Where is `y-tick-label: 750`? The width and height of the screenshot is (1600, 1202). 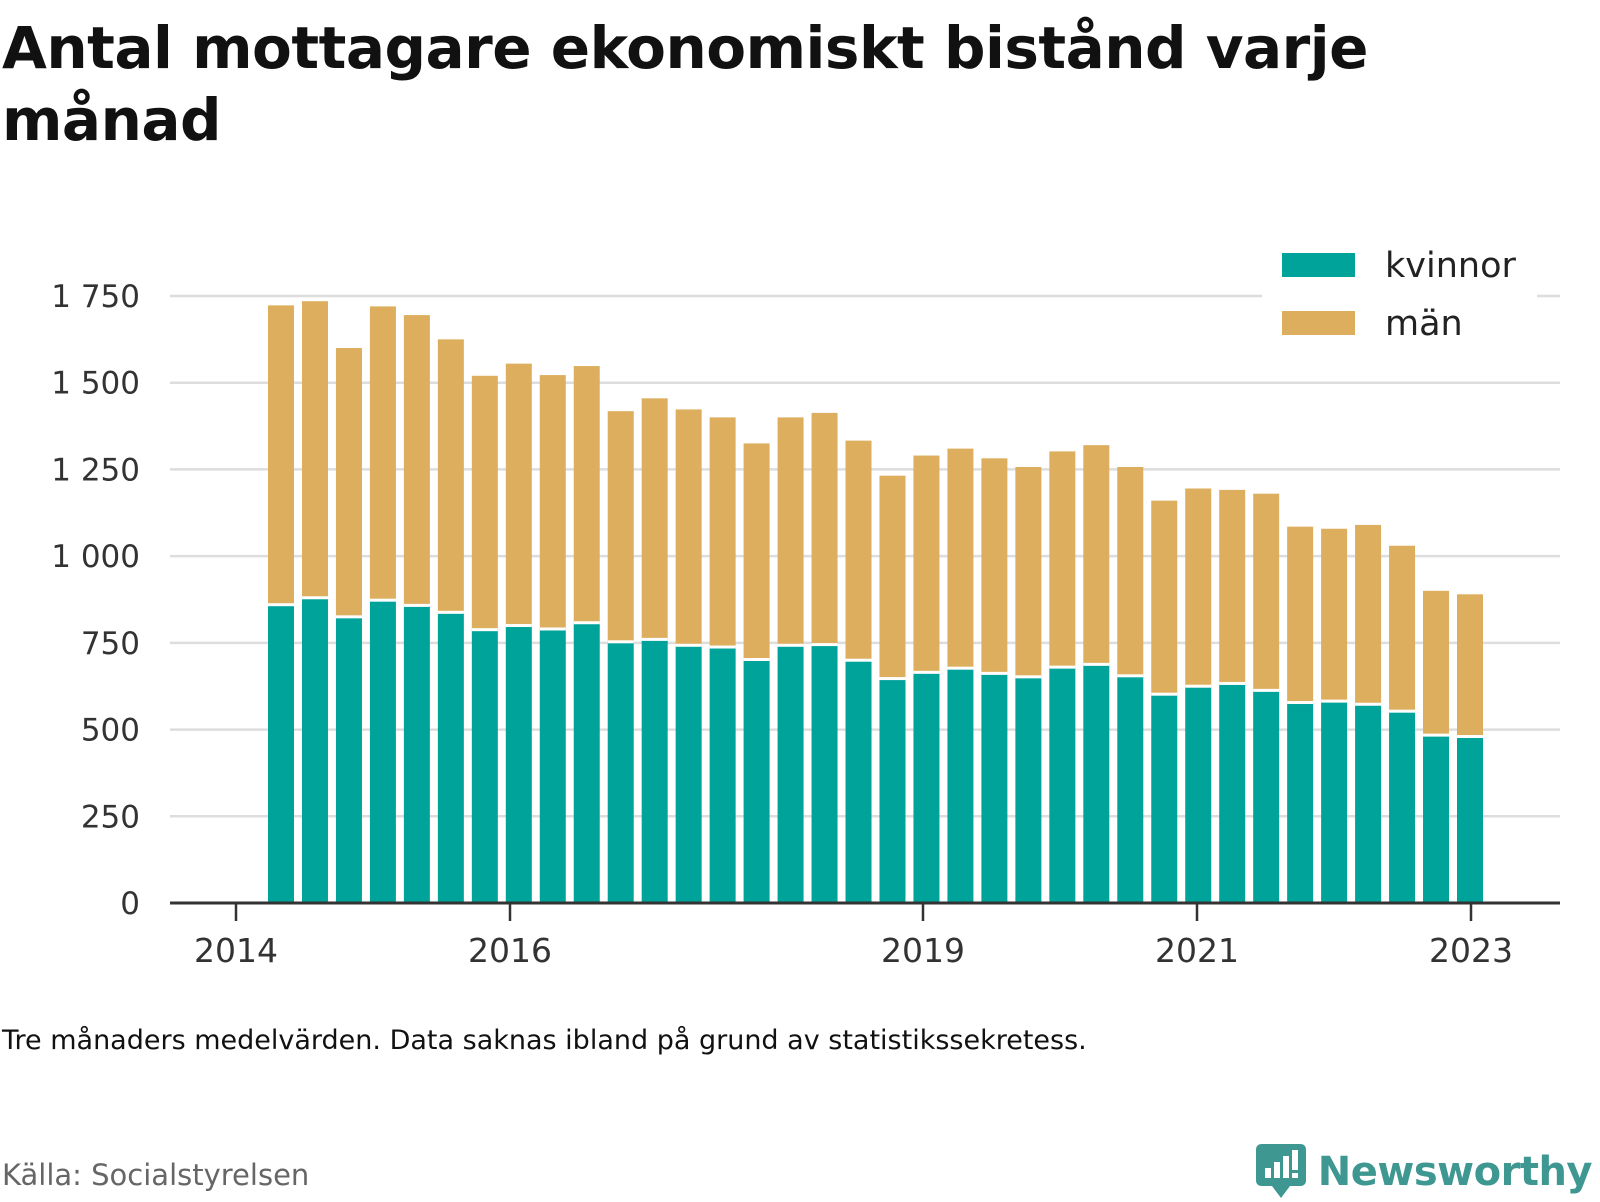 y-tick-label: 750 is located at coordinates (110, 644).